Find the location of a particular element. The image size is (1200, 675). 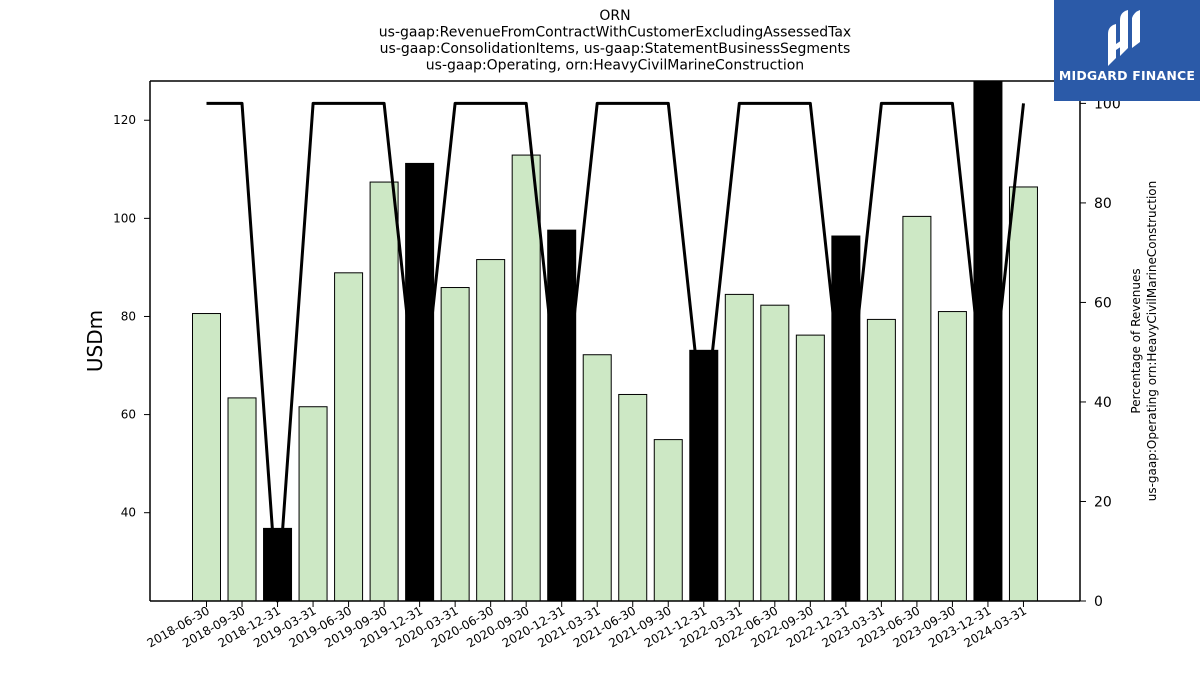

left-y-axis: 40 60 80 100 120 is located at coordinates (131, 316).